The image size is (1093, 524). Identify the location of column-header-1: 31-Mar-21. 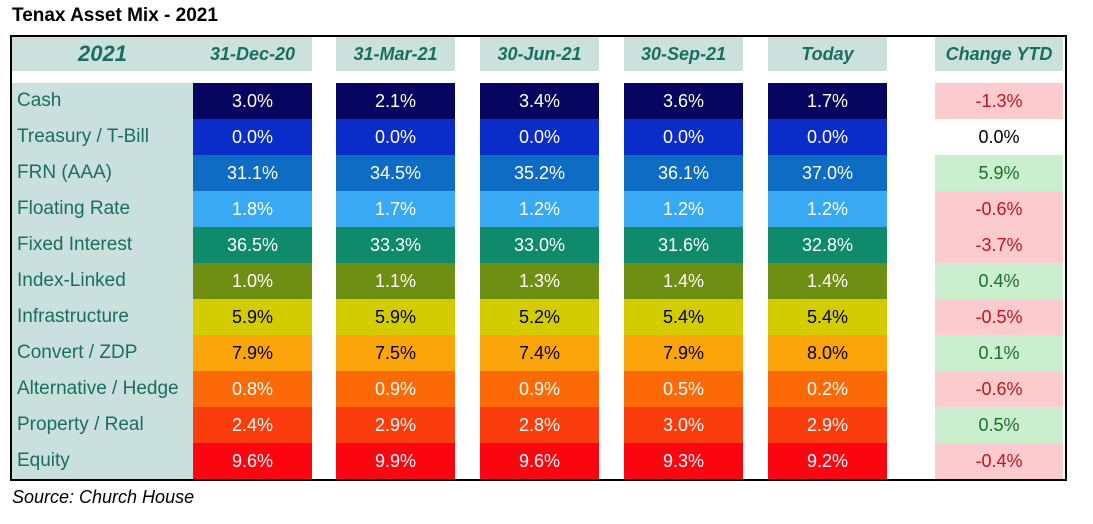
(395, 54).